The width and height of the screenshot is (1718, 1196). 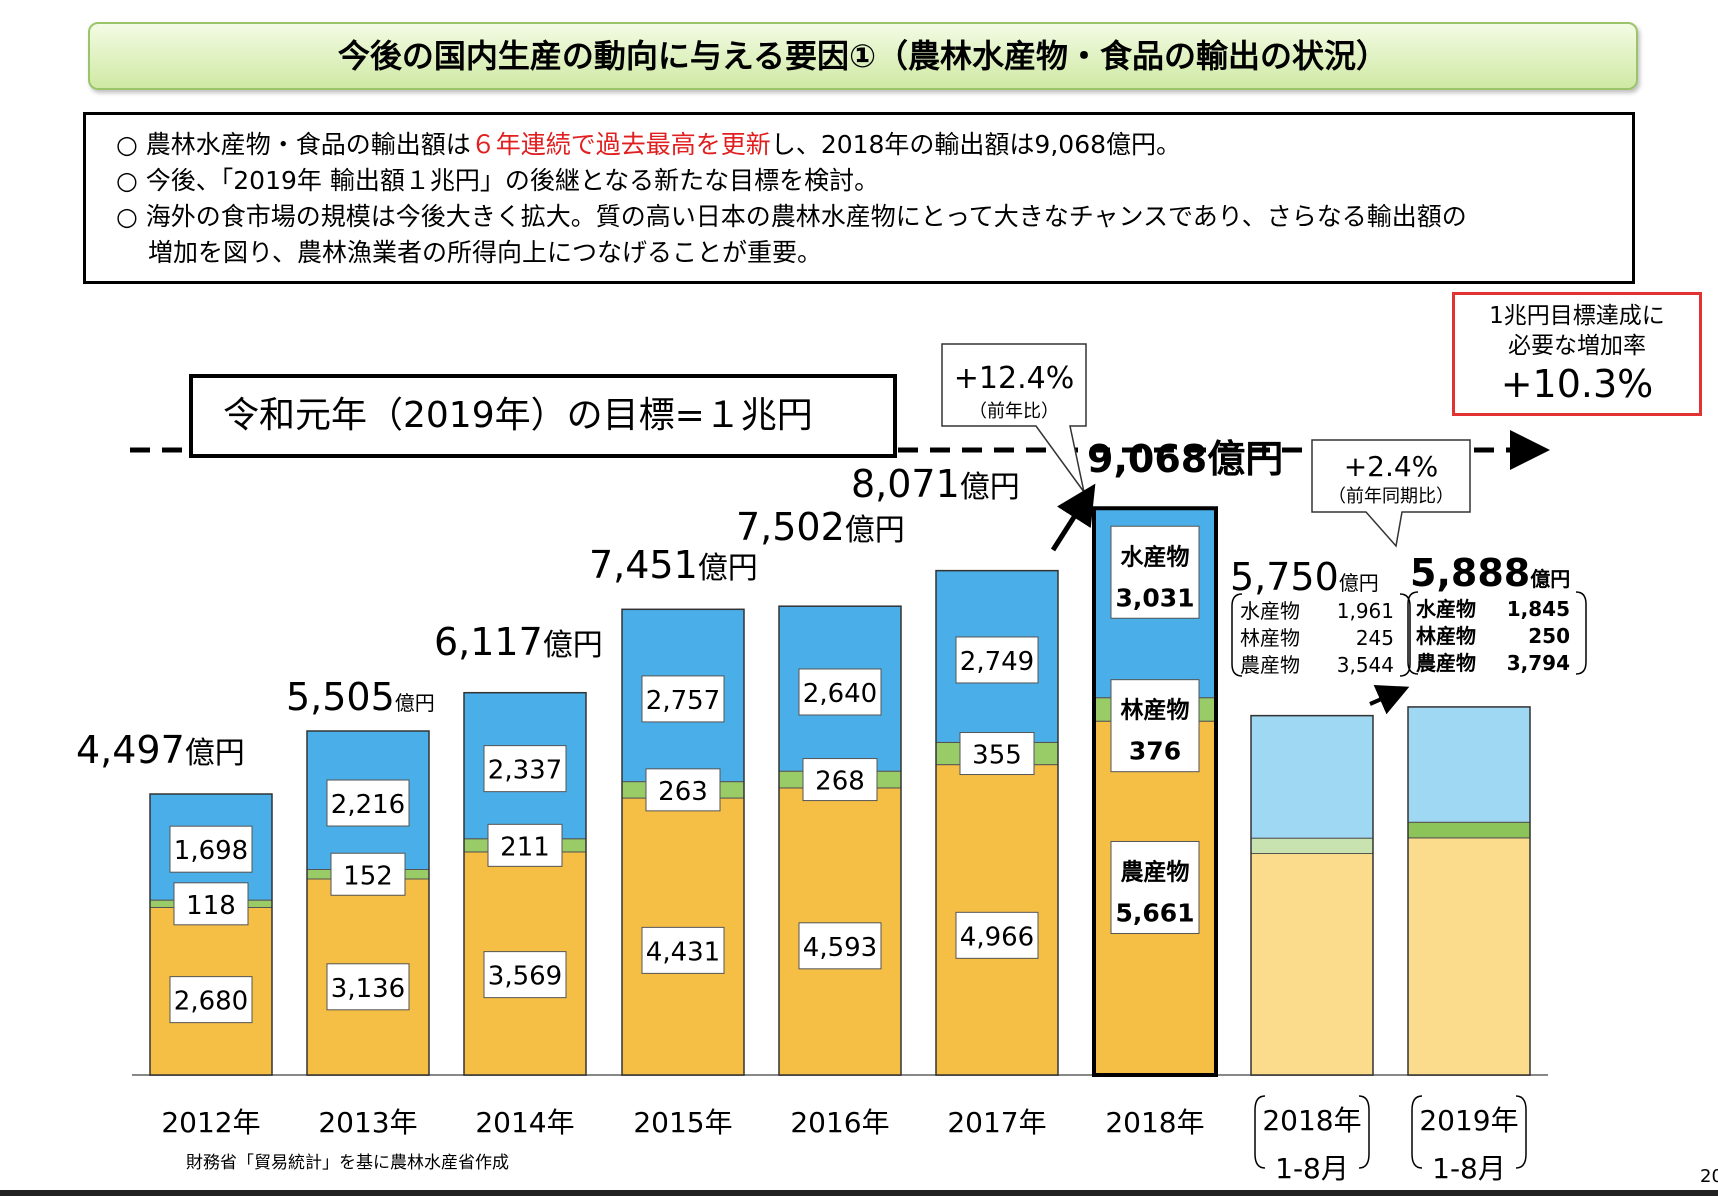 What do you see at coordinates (859, 181) in the screenshot?
I see `summary-line-2: ○ 今後、「2019年 輸出額１兆円」の後継となる新たな目標を検討。` at bounding box center [859, 181].